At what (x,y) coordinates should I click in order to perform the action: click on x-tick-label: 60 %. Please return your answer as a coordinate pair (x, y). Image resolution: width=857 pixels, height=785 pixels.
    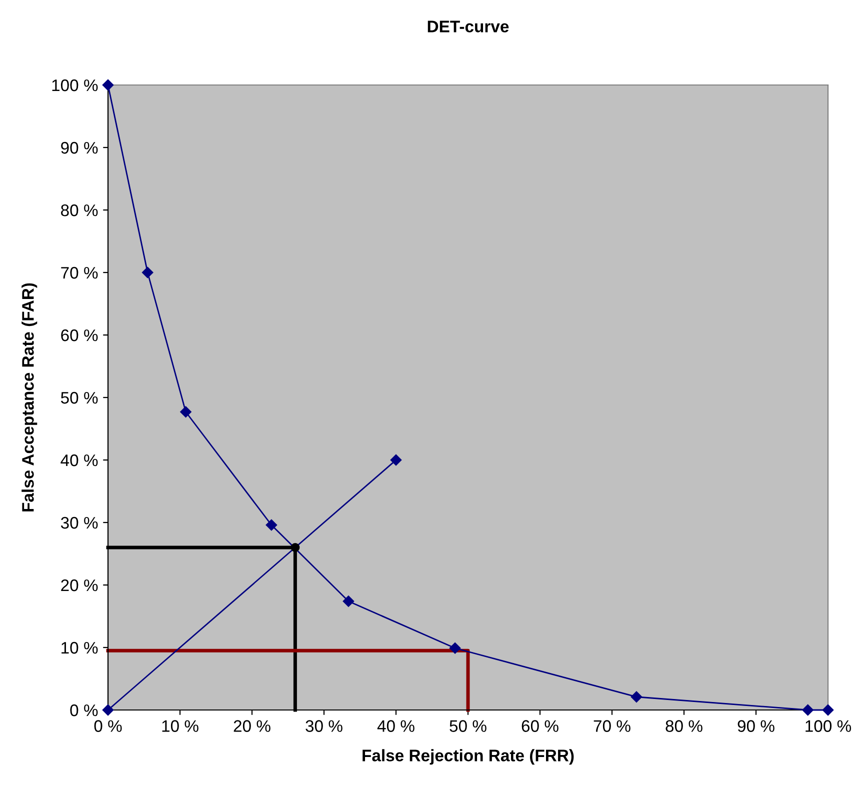
    Looking at the image, I should click on (540, 726).